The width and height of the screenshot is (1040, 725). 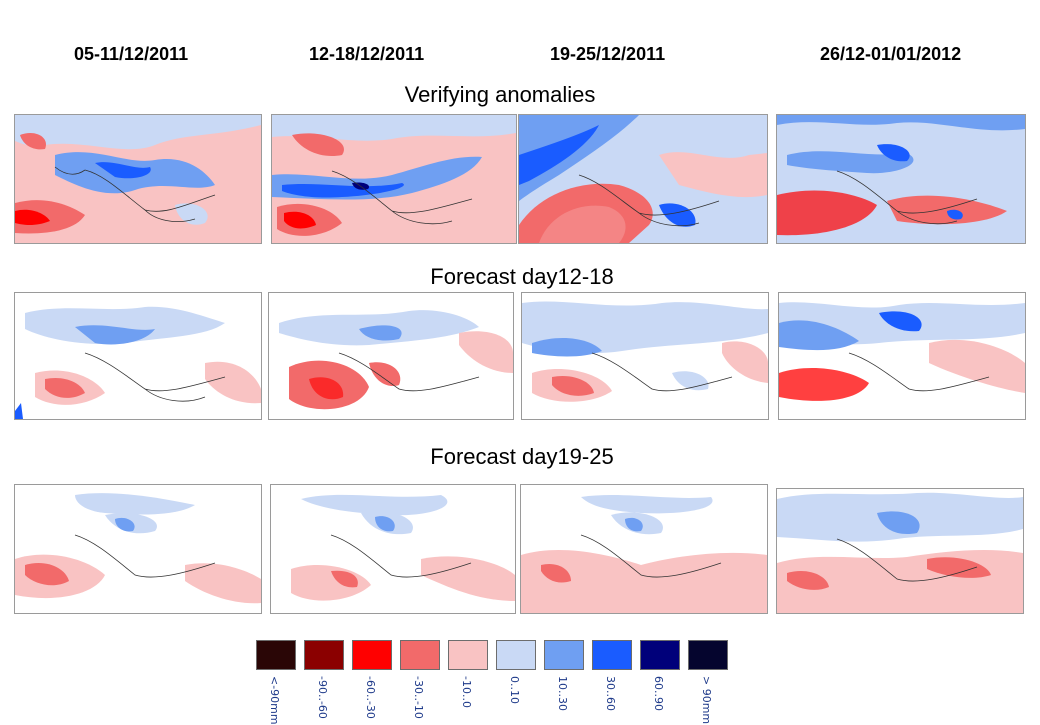 I want to click on map-forecast12-week4, so click(x=902, y=356).